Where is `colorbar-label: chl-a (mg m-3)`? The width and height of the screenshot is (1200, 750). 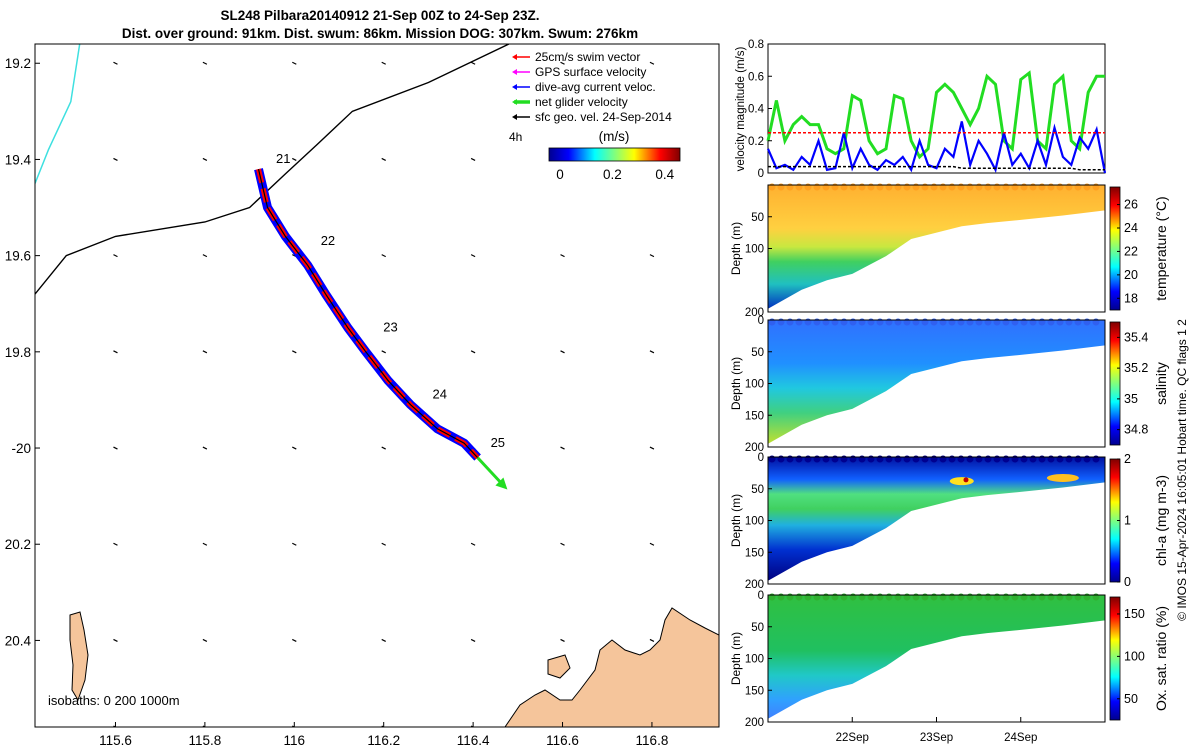
colorbar-label: chl-a (mg m-3) is located at coordinates (1161, 520).